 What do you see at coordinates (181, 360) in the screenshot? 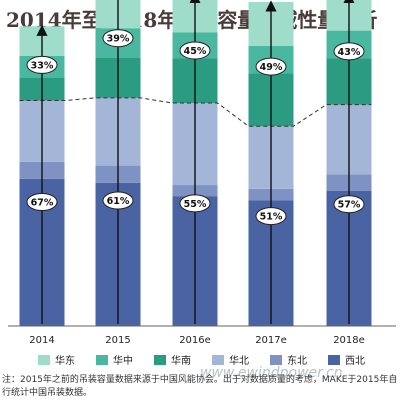
I see `svg-text: 华南` at bounding box center [181, 360].